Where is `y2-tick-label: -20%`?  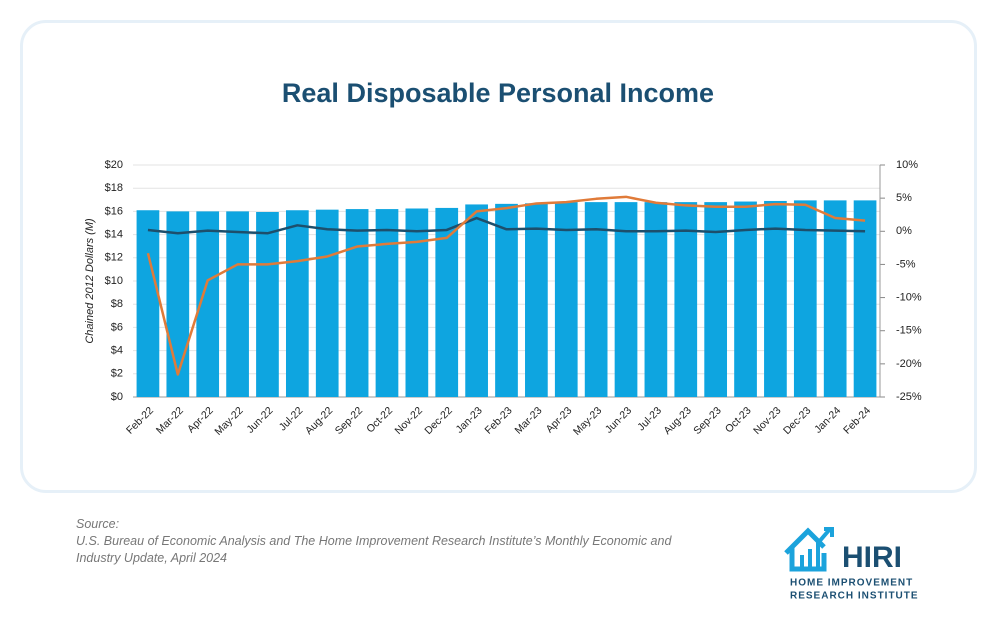 y2-tick-label: -20% is located at coordinates (909, 364).